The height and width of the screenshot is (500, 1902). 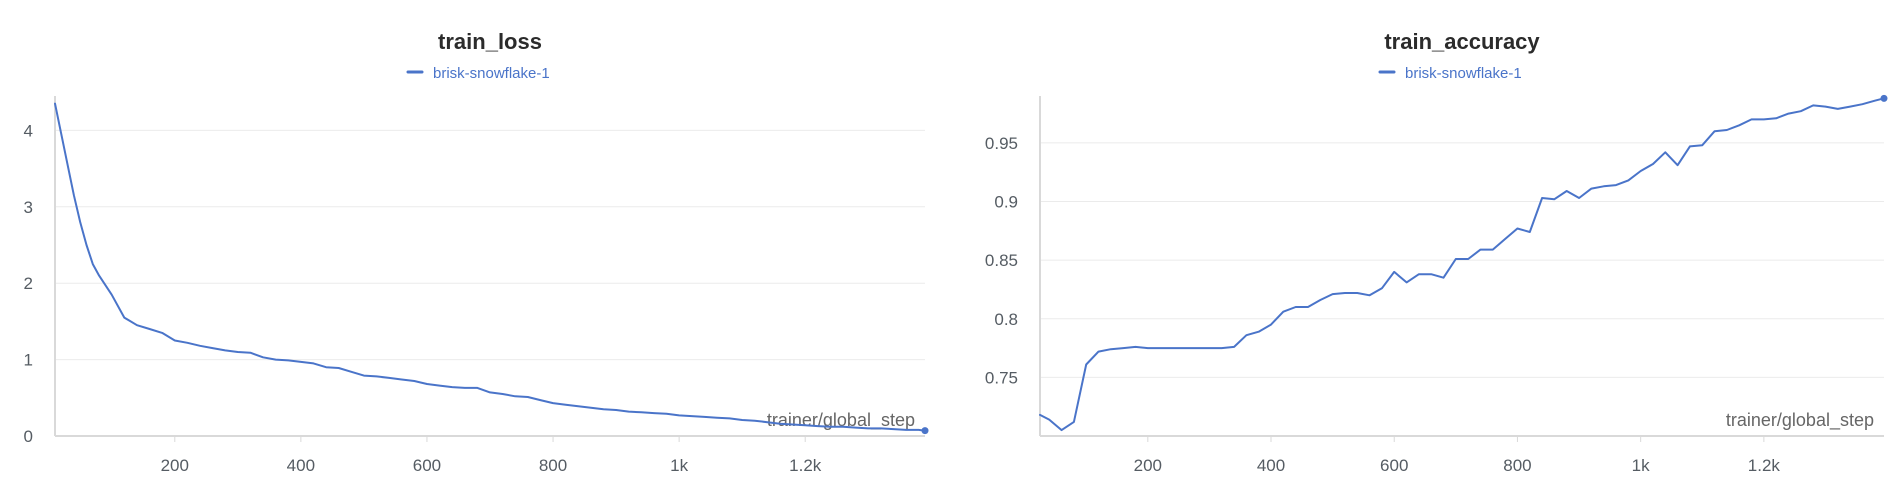 I want to click on y-tick-label: 3, so click(x=28, y=207).